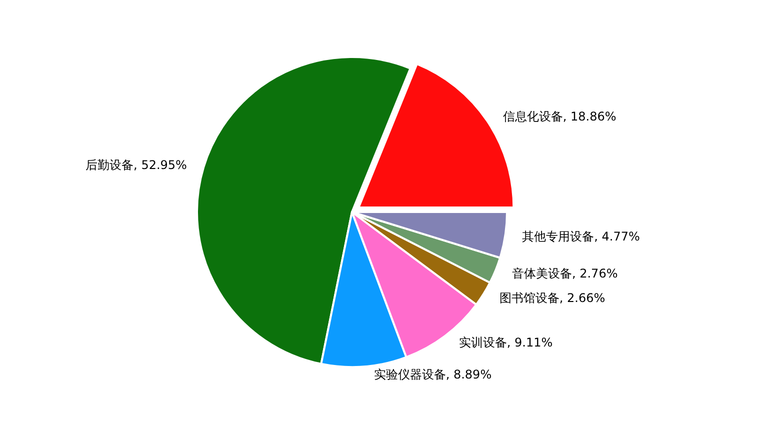 The image size is (774, 428). Describe the element at coordinates (552, 298) in the screenshot. I see `slice-label: 图书馆设备, 2.66%` at that location.